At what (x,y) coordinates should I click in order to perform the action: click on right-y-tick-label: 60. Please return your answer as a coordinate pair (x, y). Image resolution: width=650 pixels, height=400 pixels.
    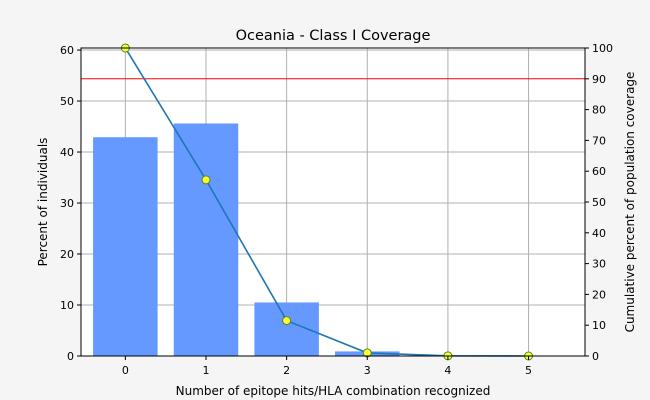
    Looking at the image, I should click on (599, 171).